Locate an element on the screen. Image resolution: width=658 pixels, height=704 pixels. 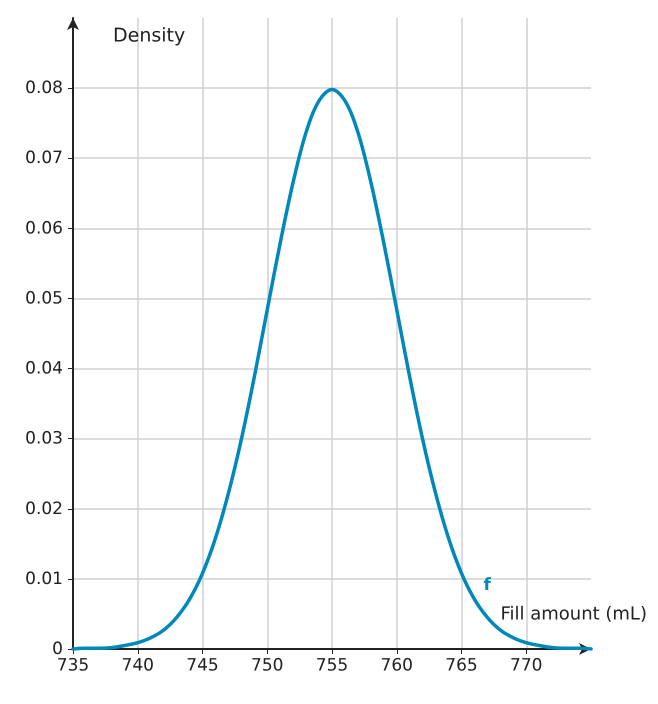
x-tick-label: 750 is located at coordinates (267, 666).